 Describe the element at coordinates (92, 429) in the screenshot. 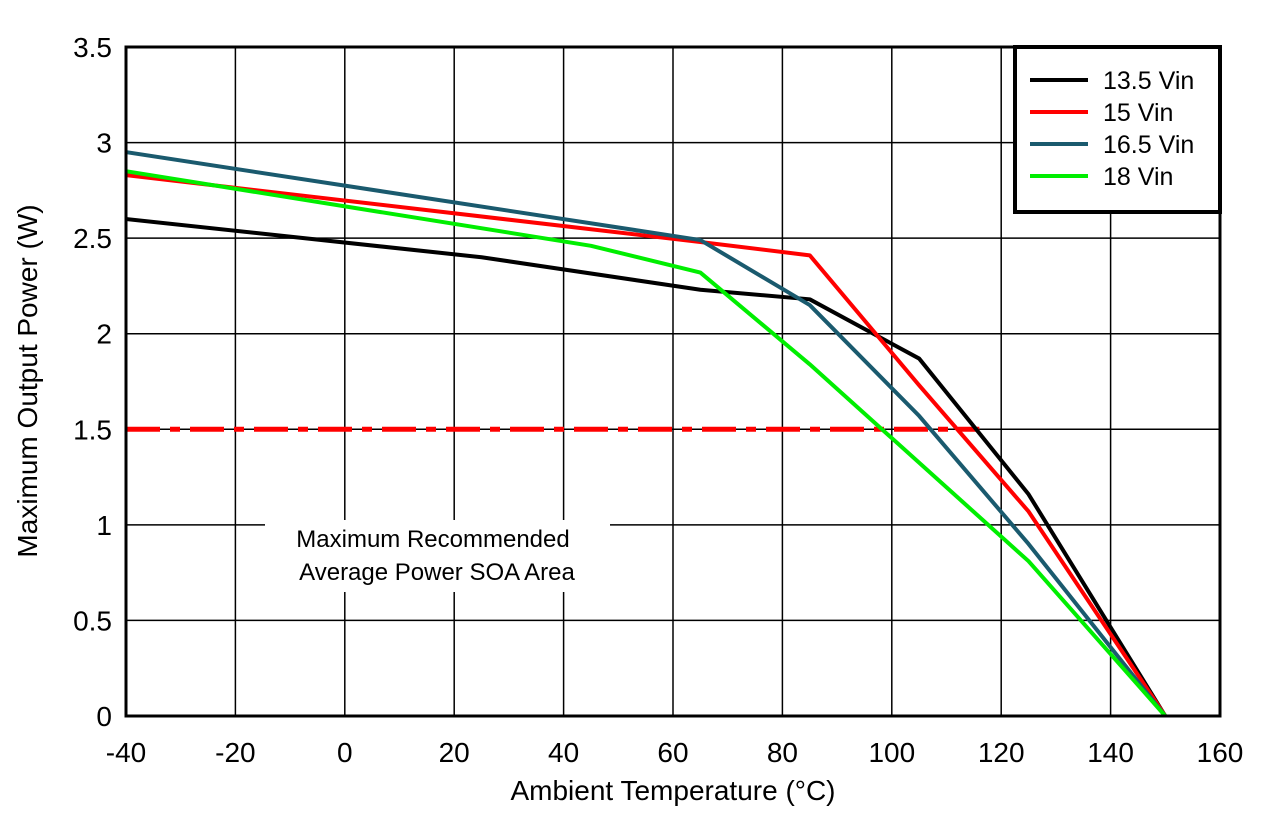

I see `y-tick-label: 1.5` at that location.